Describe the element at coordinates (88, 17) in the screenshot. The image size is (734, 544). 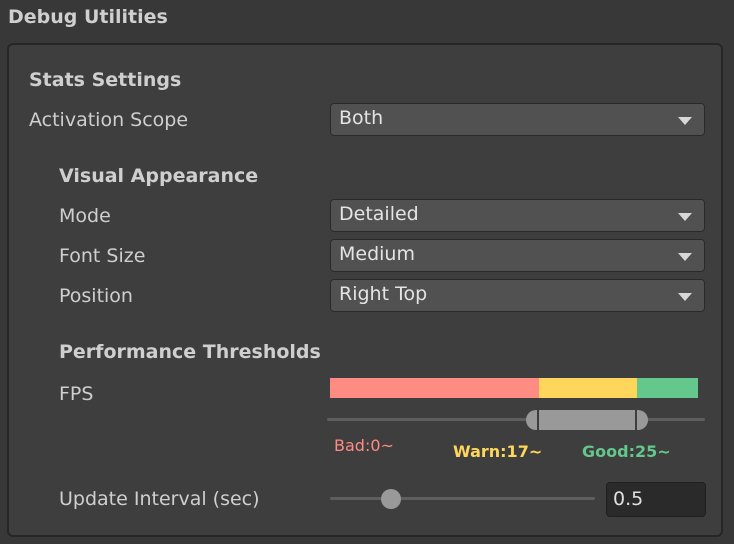
I see `window-title: Debug Utilities` at that location.